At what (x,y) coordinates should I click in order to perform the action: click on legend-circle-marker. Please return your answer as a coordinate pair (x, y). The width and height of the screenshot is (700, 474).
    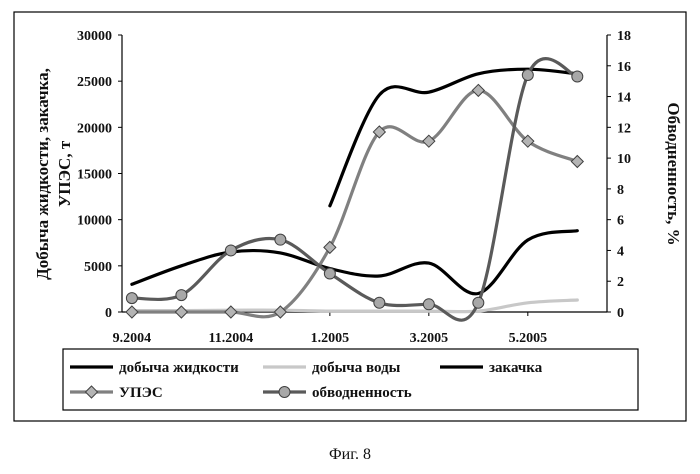
    Looking at the image, I should click on (284, 392).